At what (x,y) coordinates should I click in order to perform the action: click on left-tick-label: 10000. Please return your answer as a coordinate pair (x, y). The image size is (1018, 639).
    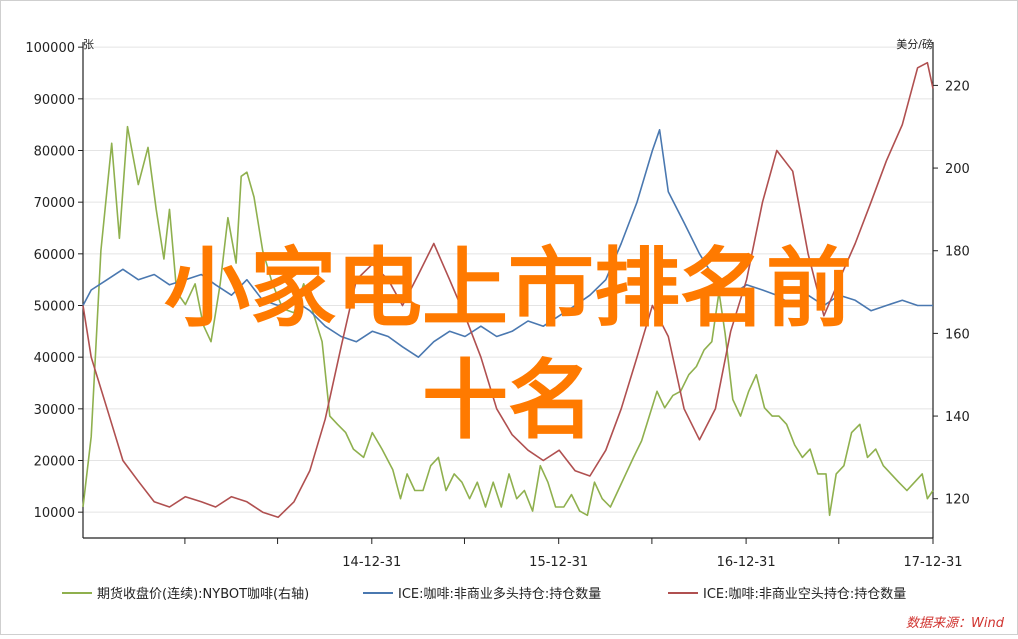
    Looking at the image, I should click on (54, 513).